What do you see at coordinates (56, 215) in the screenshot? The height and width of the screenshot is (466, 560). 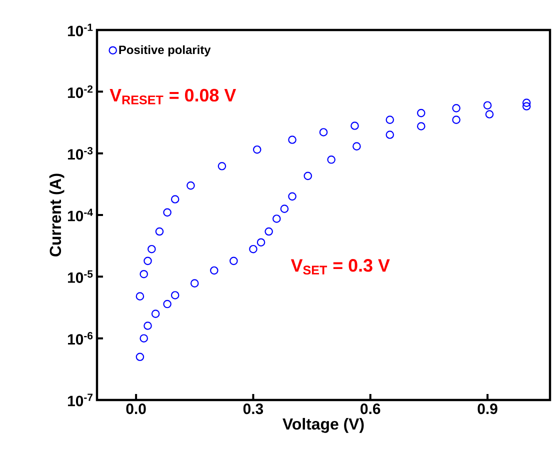 I see `y-axis-title: Current (A)` at bounding box center [56, 215].